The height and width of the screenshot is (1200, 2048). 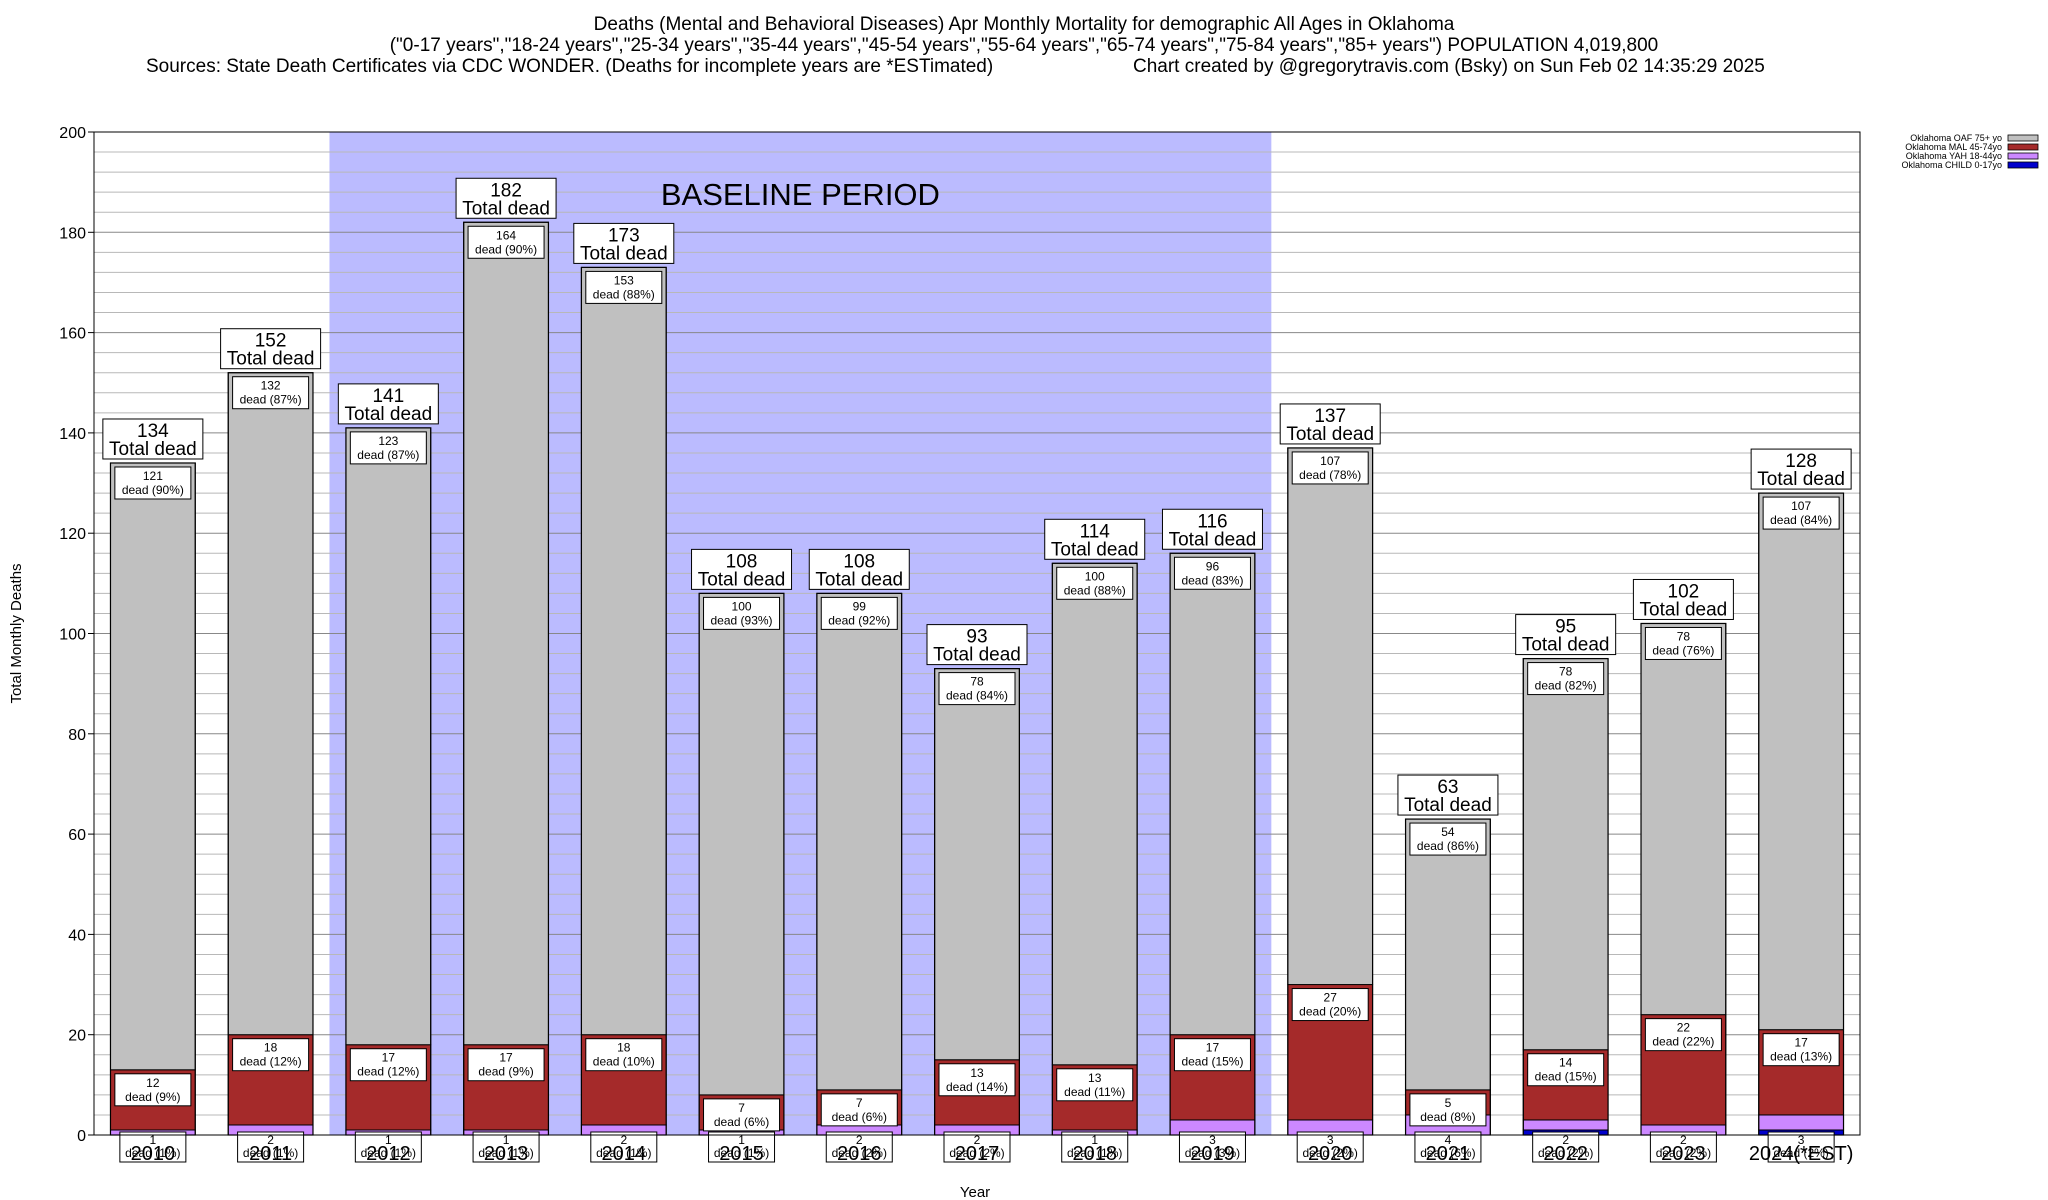 I want to click on y-tick-label: 80, so click(x=77, y=735).